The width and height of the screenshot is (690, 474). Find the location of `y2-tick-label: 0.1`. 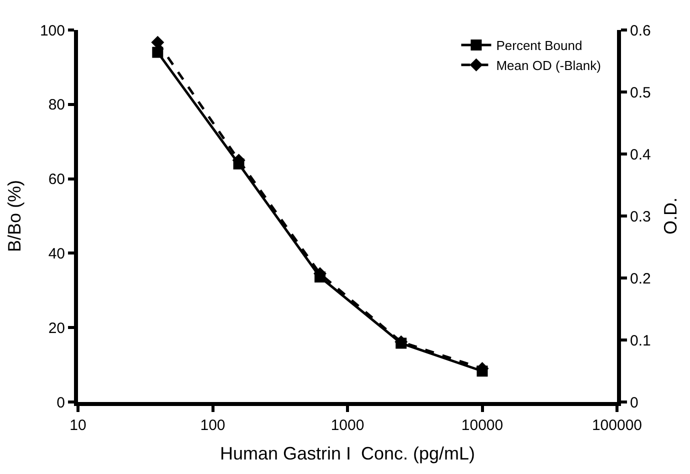

y2-tick-label: 0.1 is located at coordinates (640, 341).